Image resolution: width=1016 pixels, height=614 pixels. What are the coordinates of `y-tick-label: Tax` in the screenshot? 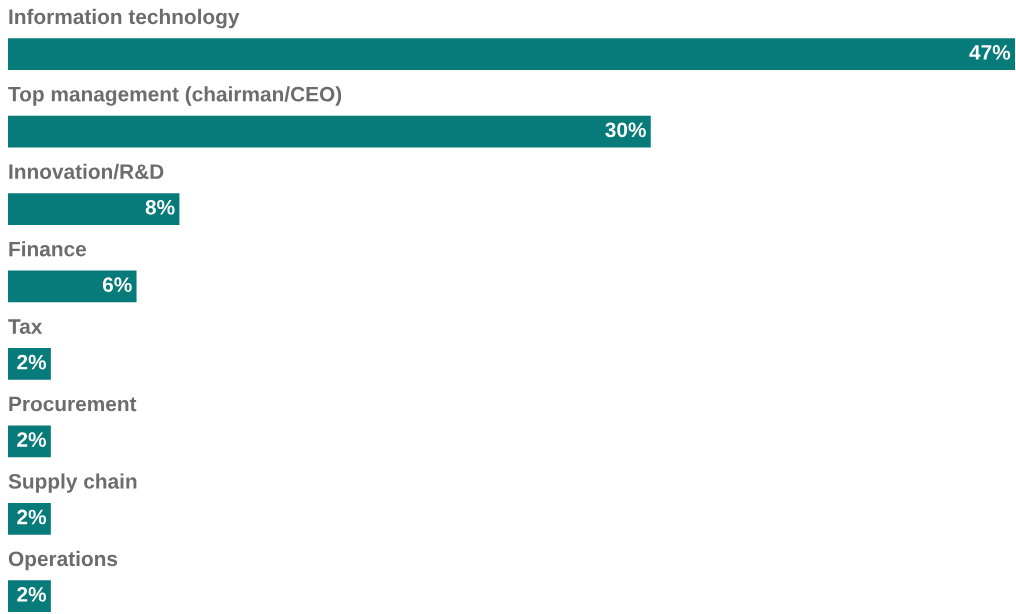 It's located at (25, 326).